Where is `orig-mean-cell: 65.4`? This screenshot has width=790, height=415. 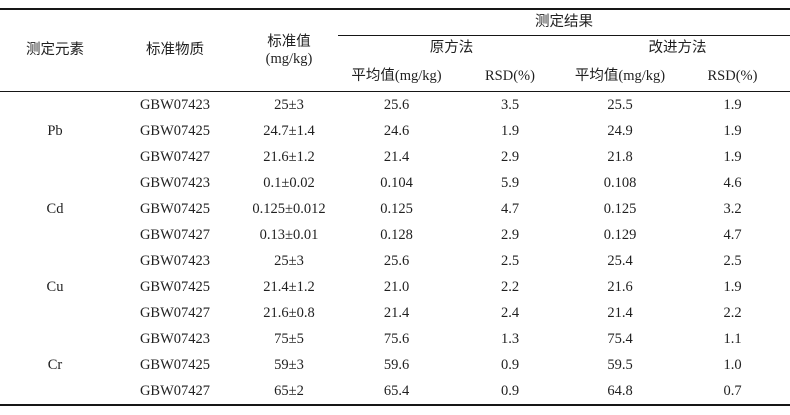 orig-mean-cell: 65.4 is located at coordinates (396, 390).